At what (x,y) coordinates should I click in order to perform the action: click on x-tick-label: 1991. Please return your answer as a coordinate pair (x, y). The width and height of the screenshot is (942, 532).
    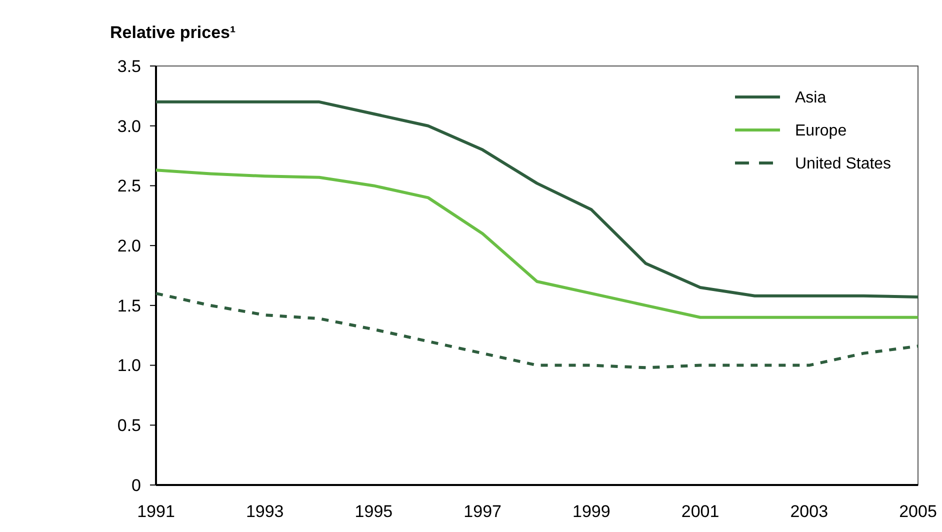
    Looking at the image, I should click on (156, 511).